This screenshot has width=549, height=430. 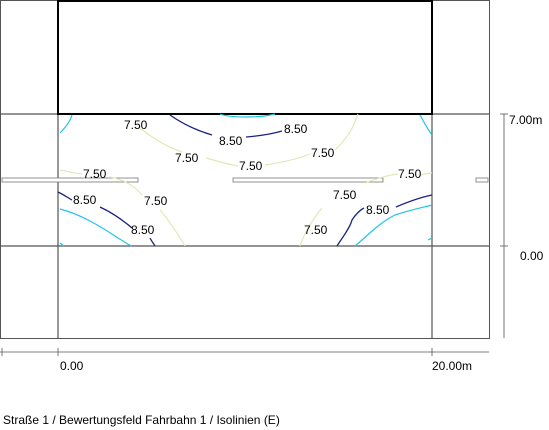 I want to click on lane-marking-left, so click(x=70, y=180).